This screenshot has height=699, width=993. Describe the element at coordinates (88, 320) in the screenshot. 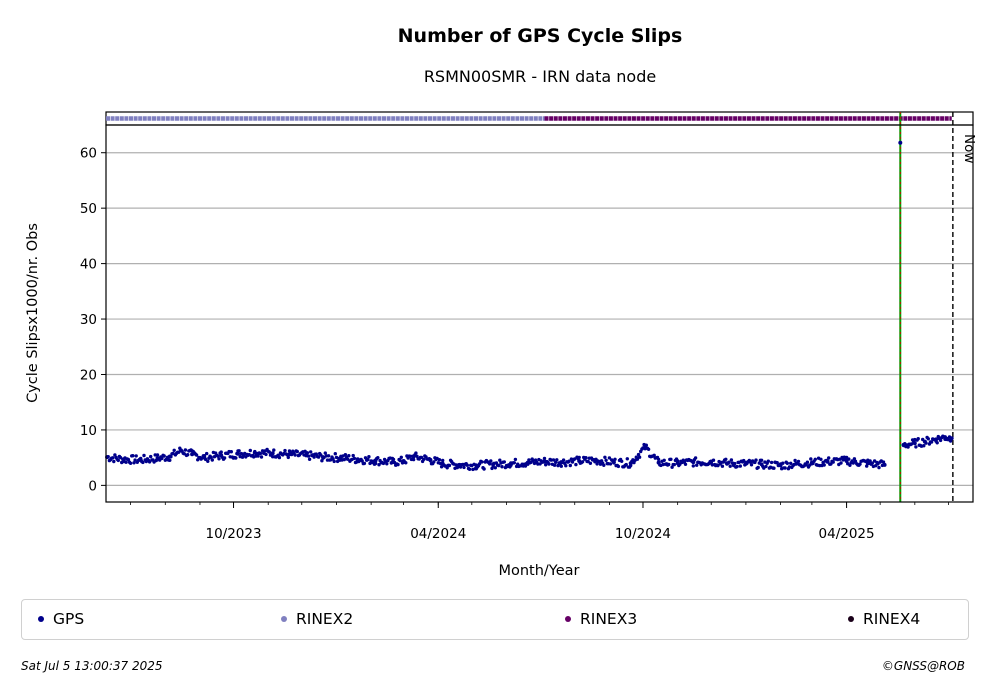

I see `y-tick-label: 30` at that location.